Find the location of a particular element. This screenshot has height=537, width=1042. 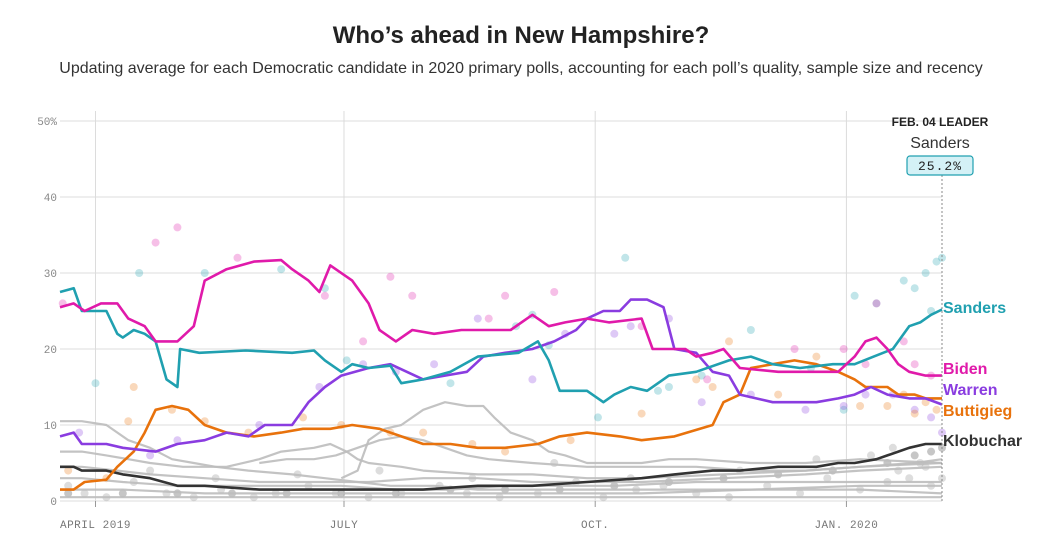

x-tick-label: OCT. is located at coordinates (595, 526).